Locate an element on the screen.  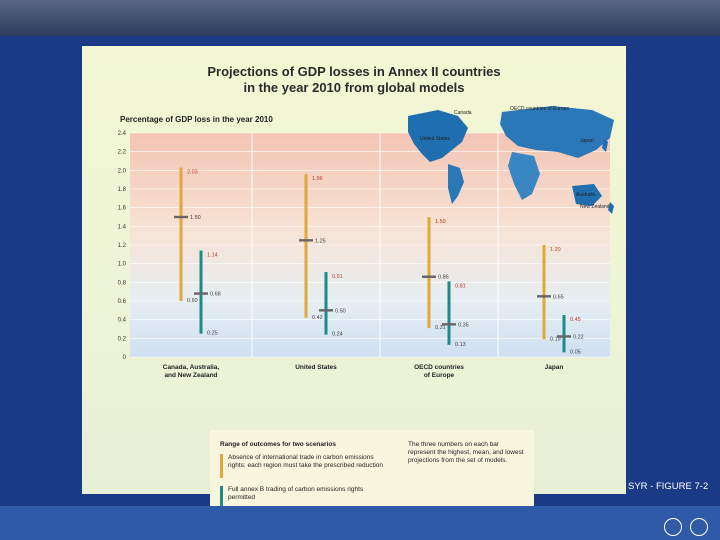
category-label: Canada, Australia, and New Zealand is located at coordinates (191, 371).